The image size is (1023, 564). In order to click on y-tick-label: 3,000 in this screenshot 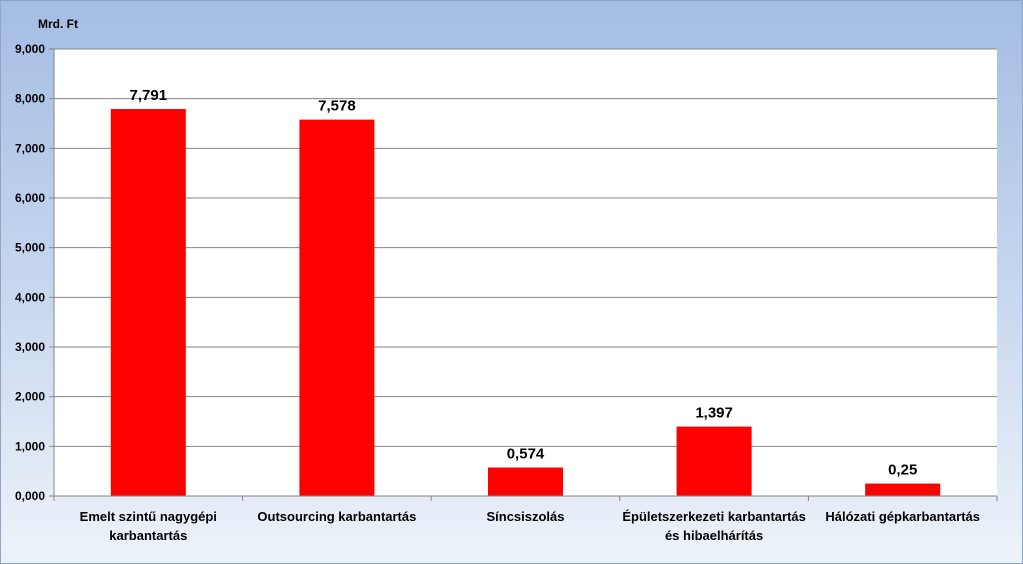, I will do `click(30, 347)`.